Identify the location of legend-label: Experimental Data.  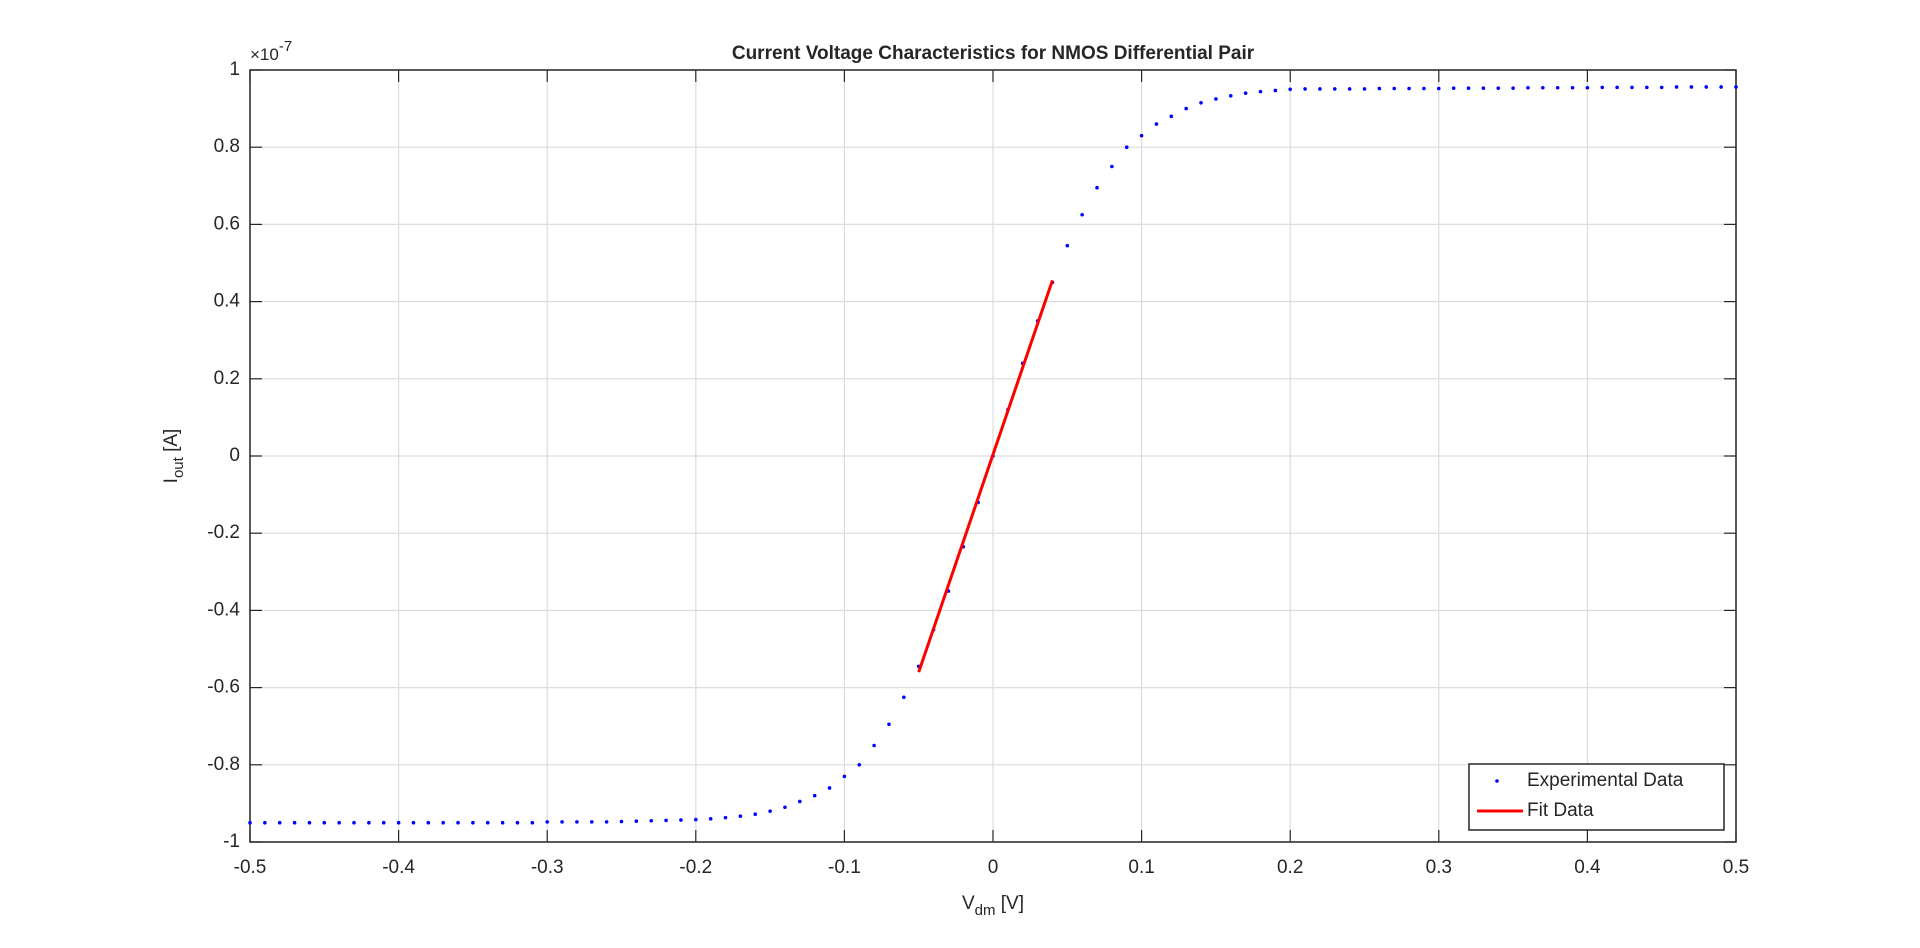
(1605, 780).